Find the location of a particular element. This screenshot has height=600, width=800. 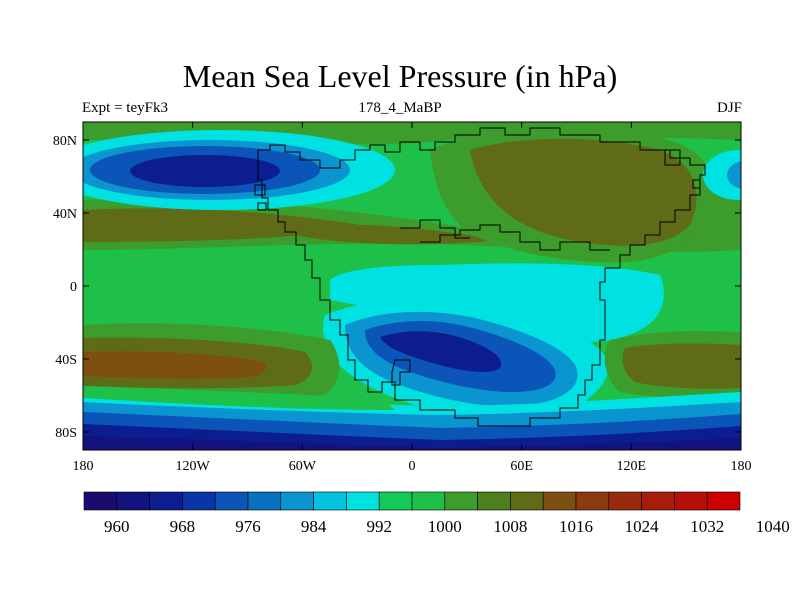

lat-tick-label: 80S is located at coordinates (66, 433).